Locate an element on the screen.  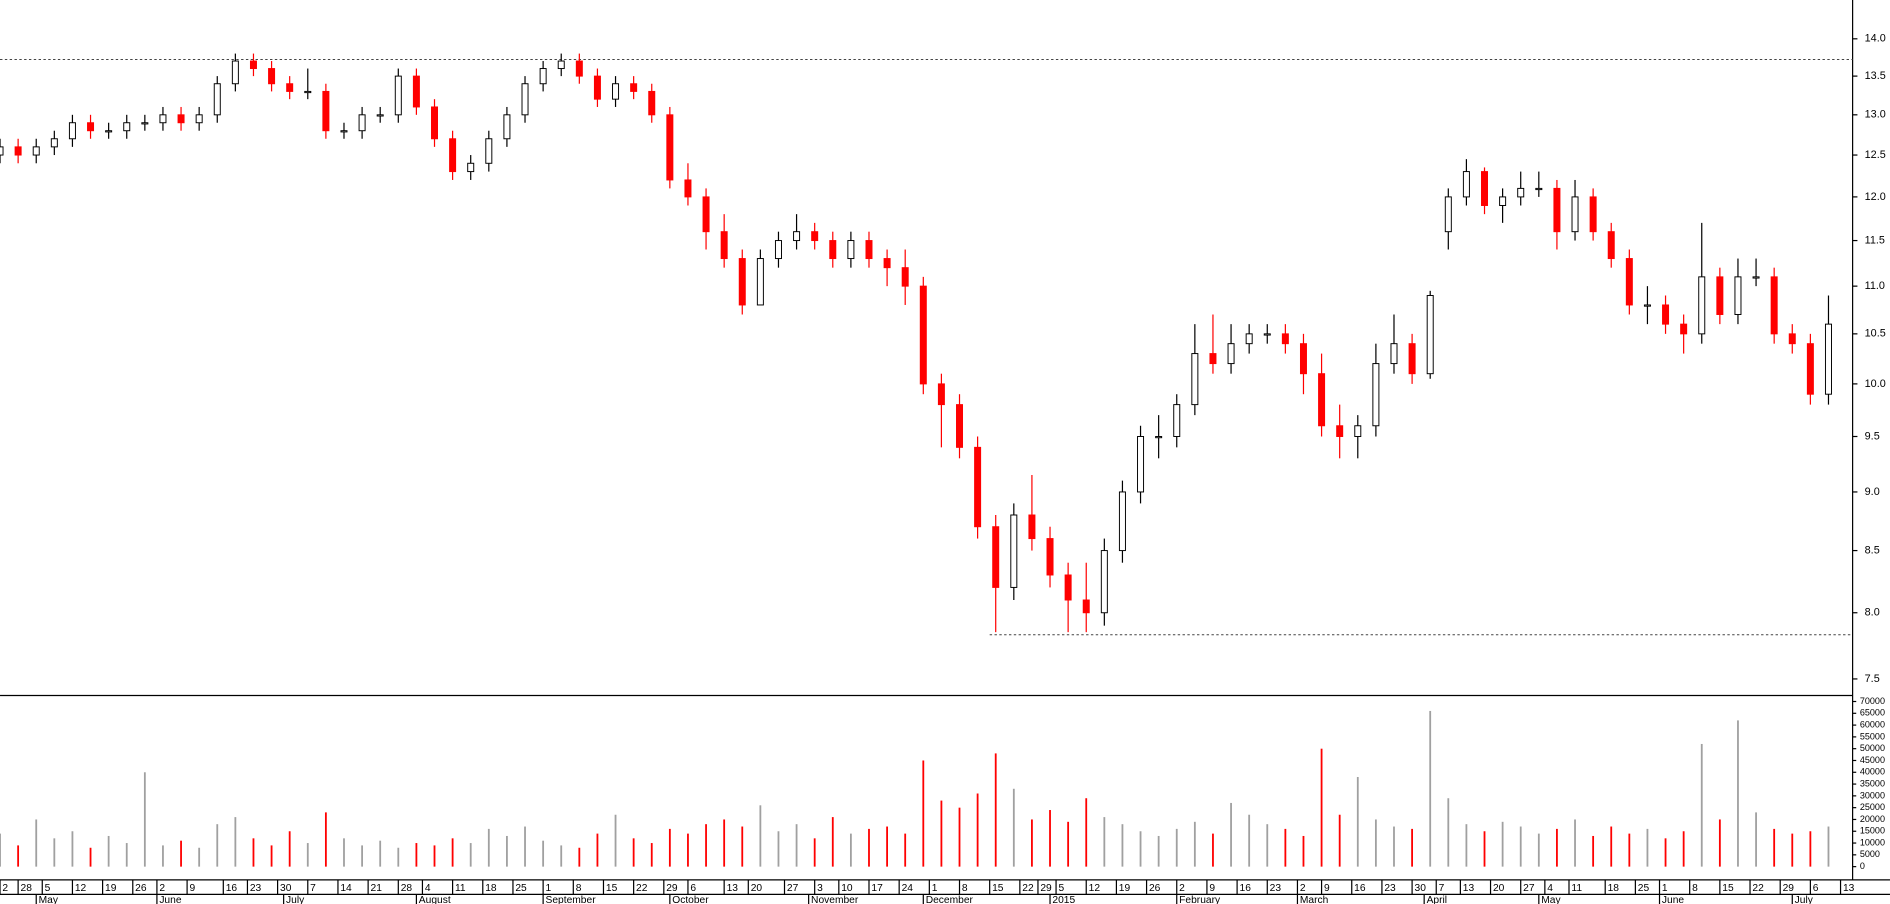
x-tick-label: 27 is located at coordinates (1529, 888).